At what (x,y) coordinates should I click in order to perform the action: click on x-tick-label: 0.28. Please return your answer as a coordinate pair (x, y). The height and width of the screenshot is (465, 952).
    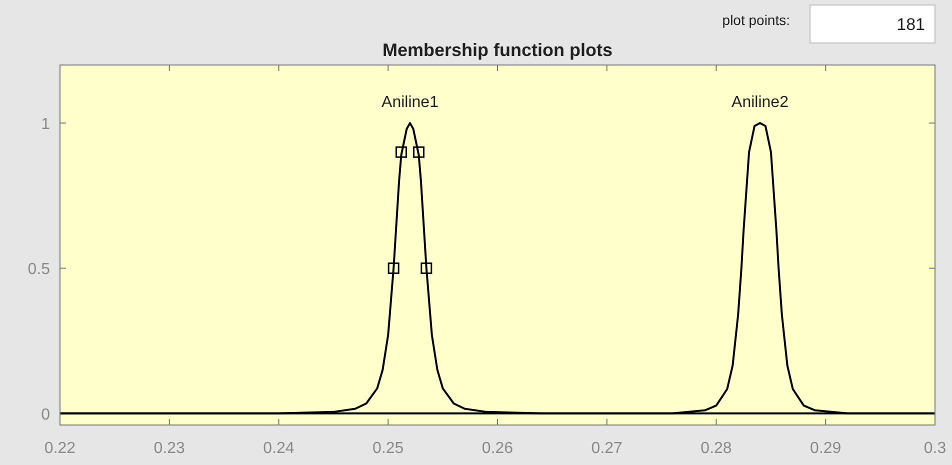
    Looking at the image, I should click on (716, 448).